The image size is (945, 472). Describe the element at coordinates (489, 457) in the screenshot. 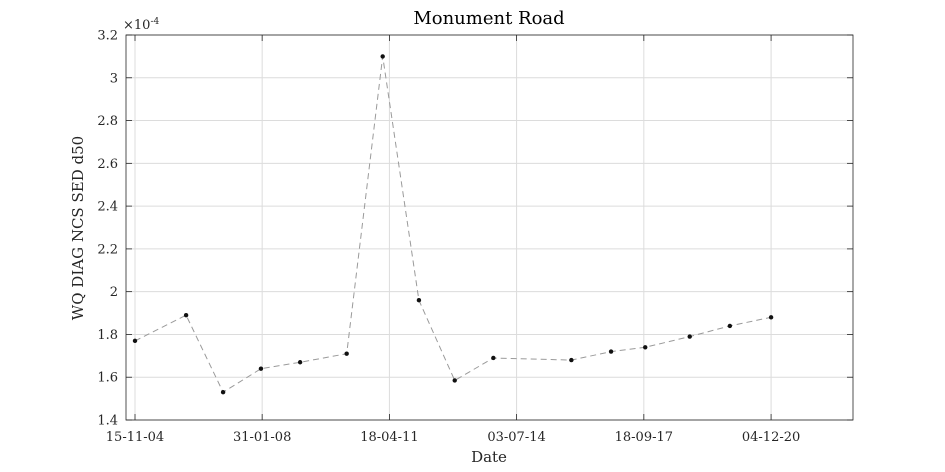

I see `x-axis-label: Date` at that location.